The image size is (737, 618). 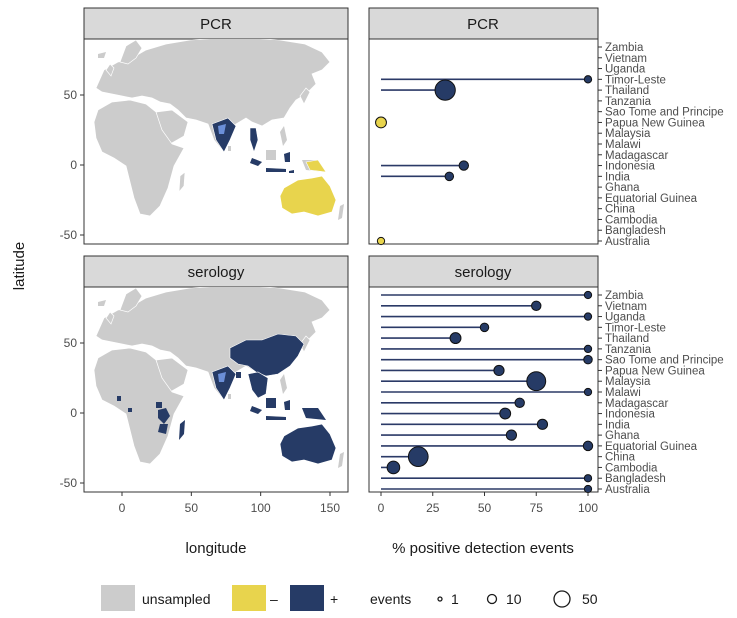 I want to click on pct-x-tick-label: 0, so click(x=381, y=508).